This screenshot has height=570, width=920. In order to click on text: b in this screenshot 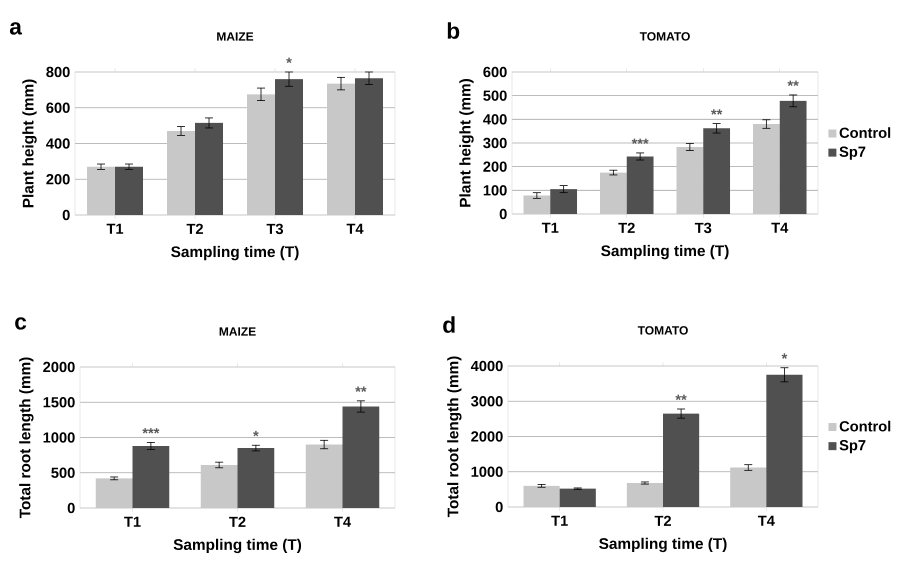, I will do `click(454, 30)`.